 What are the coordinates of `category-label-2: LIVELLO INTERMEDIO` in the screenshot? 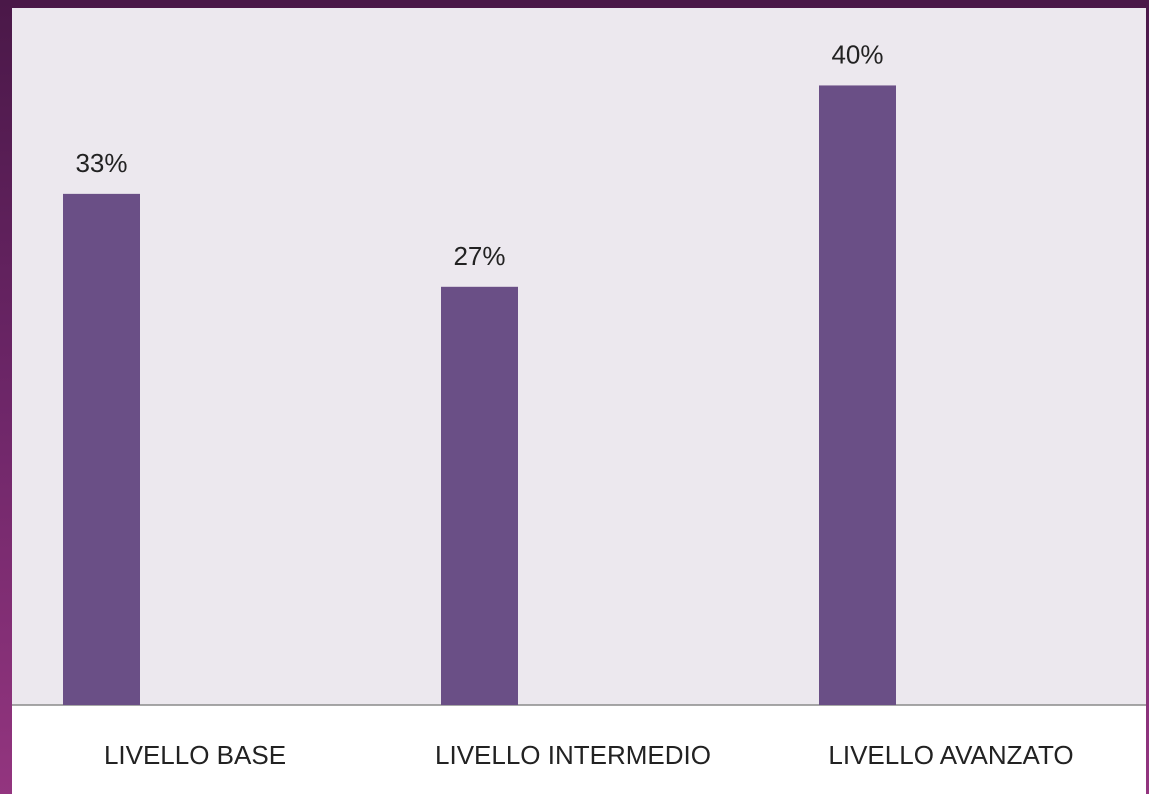 It's located at (573, 755).